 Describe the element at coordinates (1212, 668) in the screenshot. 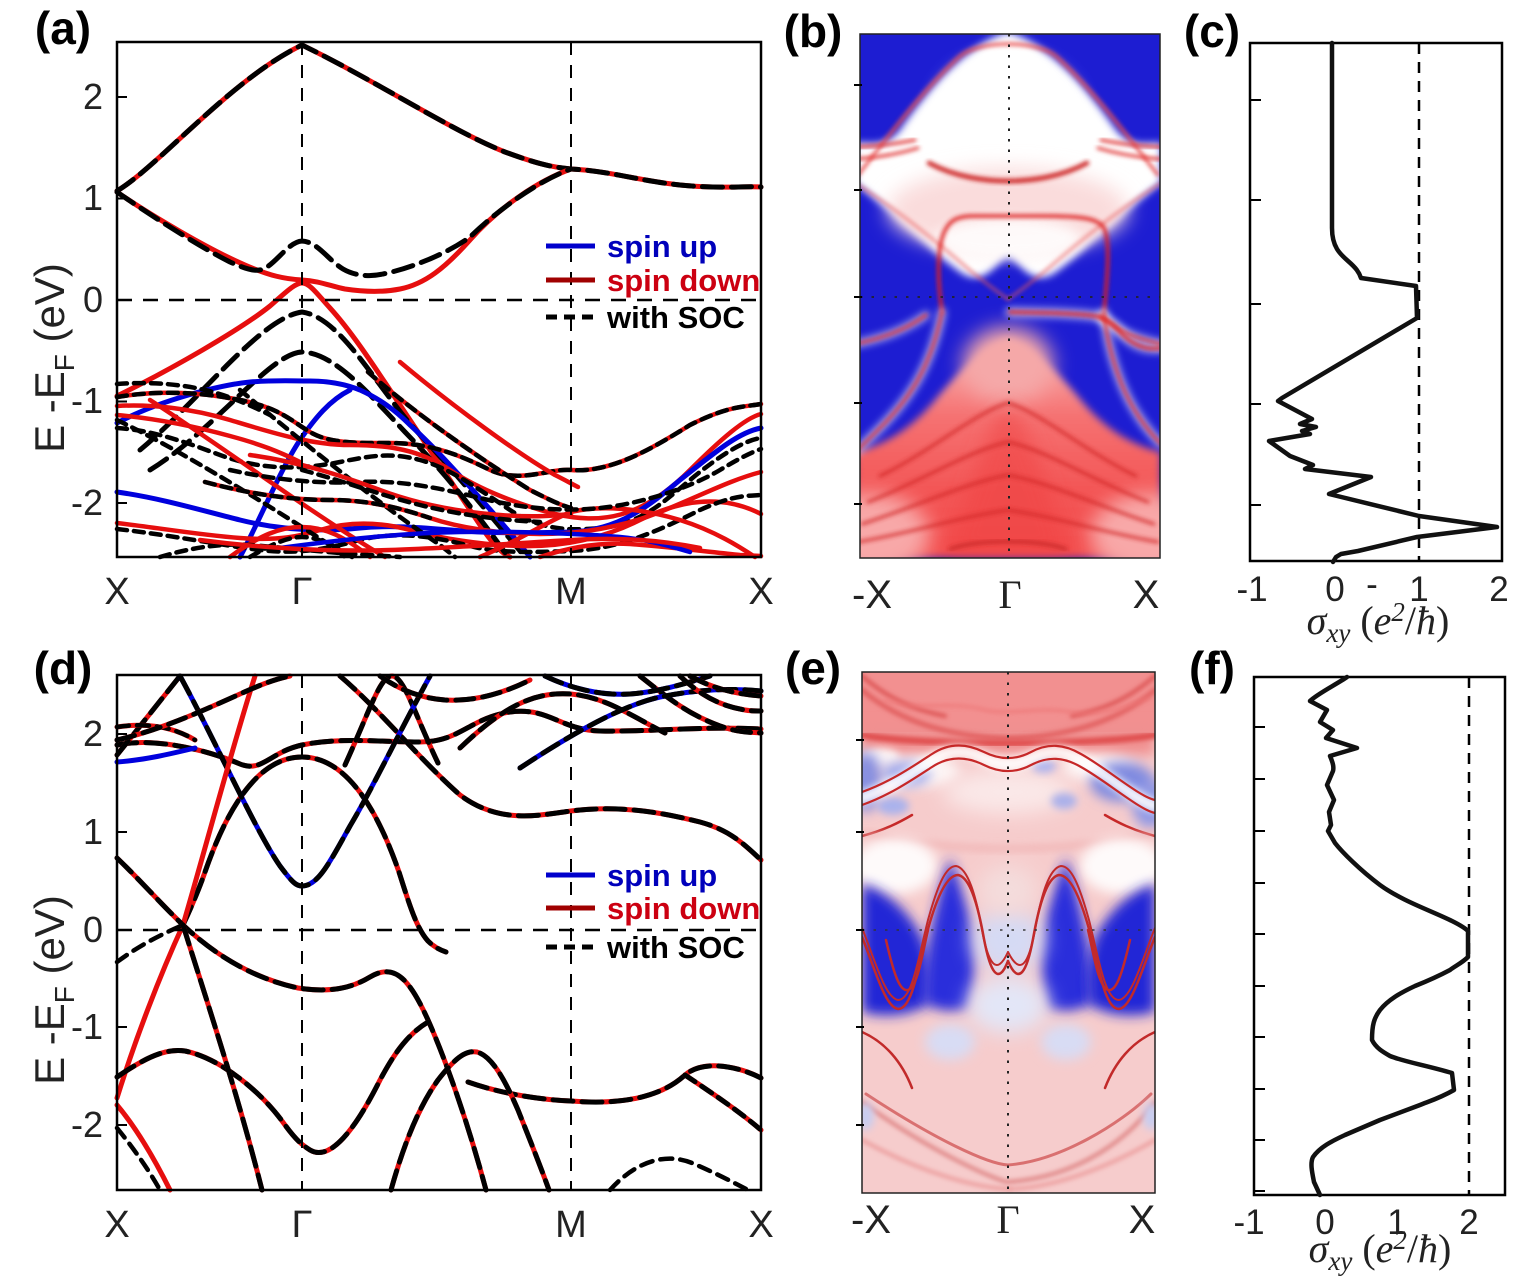

I see `svg-text: (f)` at that location.